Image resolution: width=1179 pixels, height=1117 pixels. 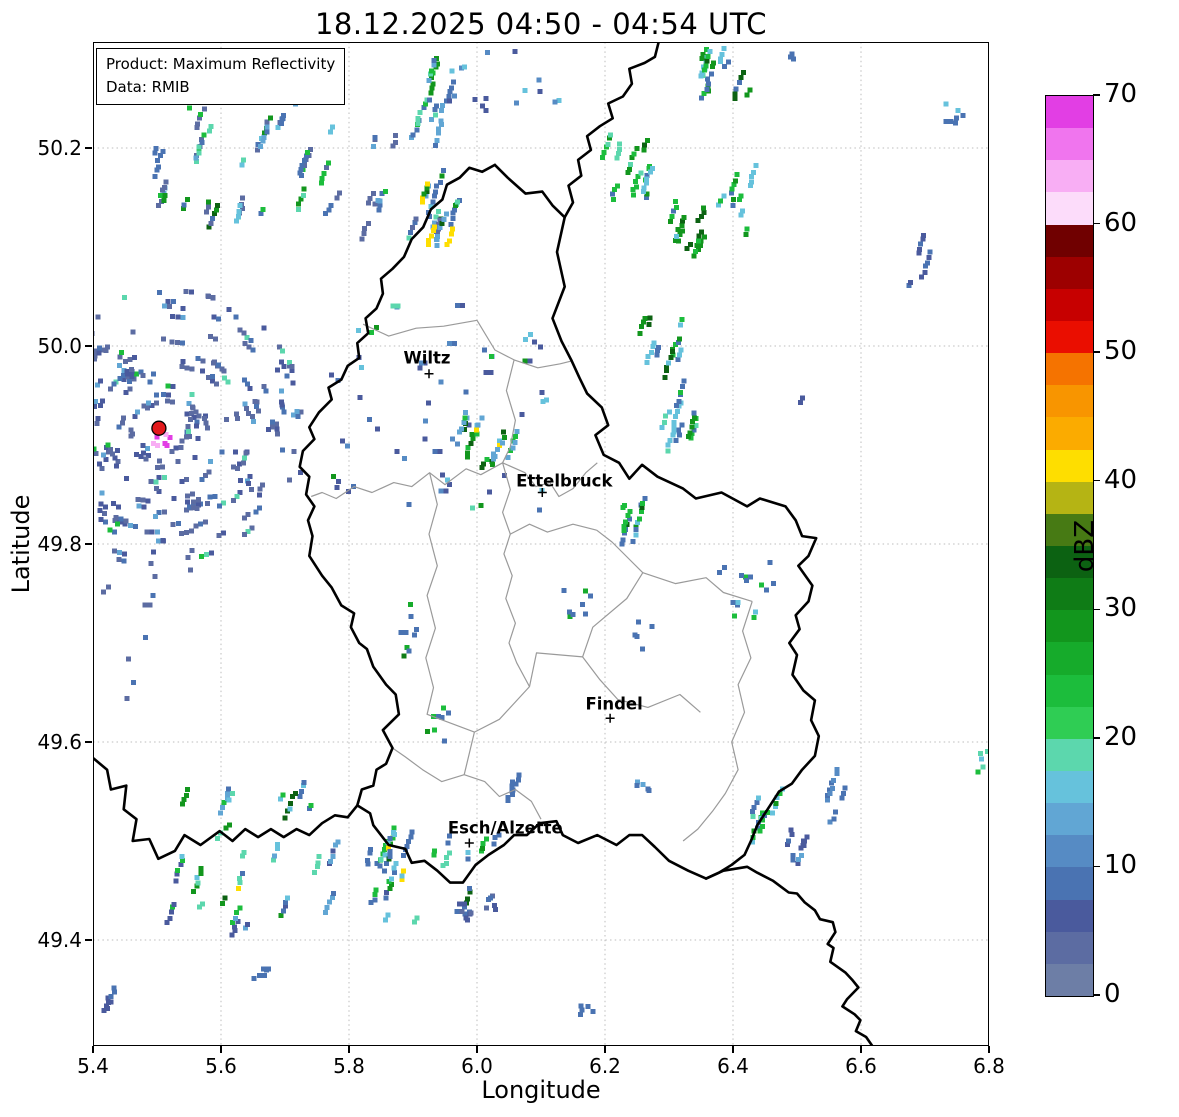 I want to click on colorbar-tick, so click(x=1096, y=352).